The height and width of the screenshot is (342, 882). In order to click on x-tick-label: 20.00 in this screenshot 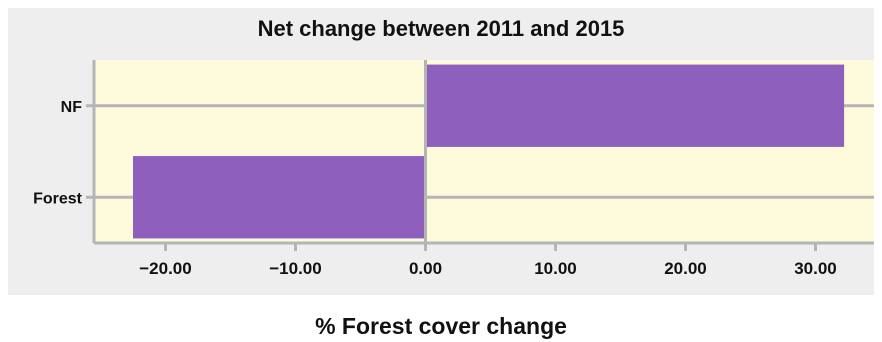, I will do `click(685, 268)`.